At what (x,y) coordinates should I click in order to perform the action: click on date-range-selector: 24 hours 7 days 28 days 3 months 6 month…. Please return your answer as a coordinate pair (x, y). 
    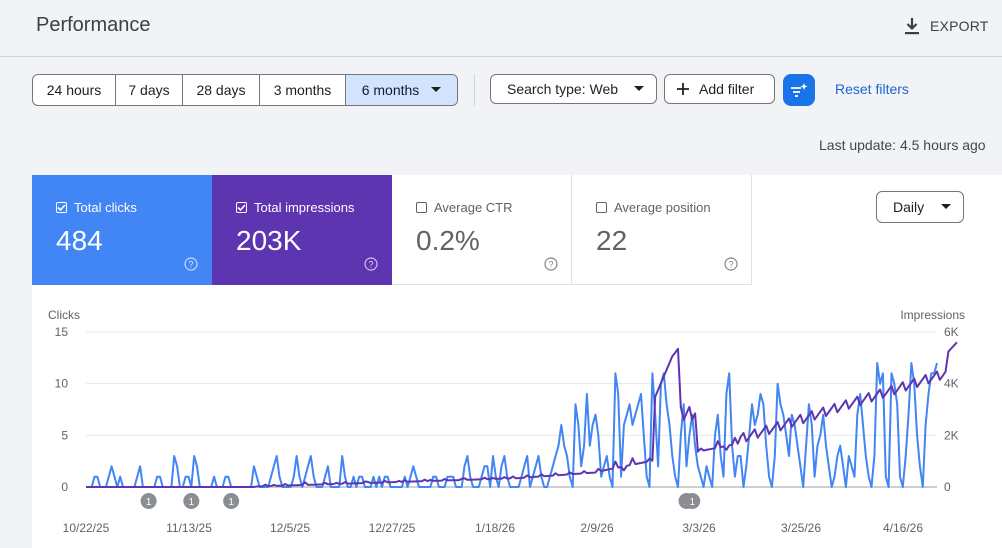
    Looking at the image, I should click on (245, 90).